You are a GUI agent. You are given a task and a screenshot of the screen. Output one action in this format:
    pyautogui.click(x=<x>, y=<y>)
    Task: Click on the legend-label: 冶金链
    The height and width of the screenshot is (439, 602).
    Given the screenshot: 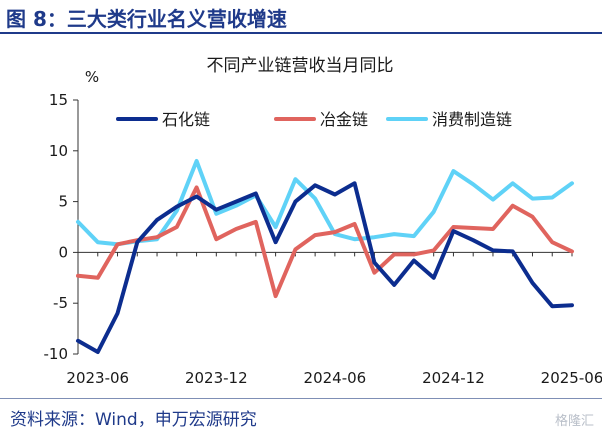 What is the action you would take?
    pyautogui.click(x=344, y=119)
    